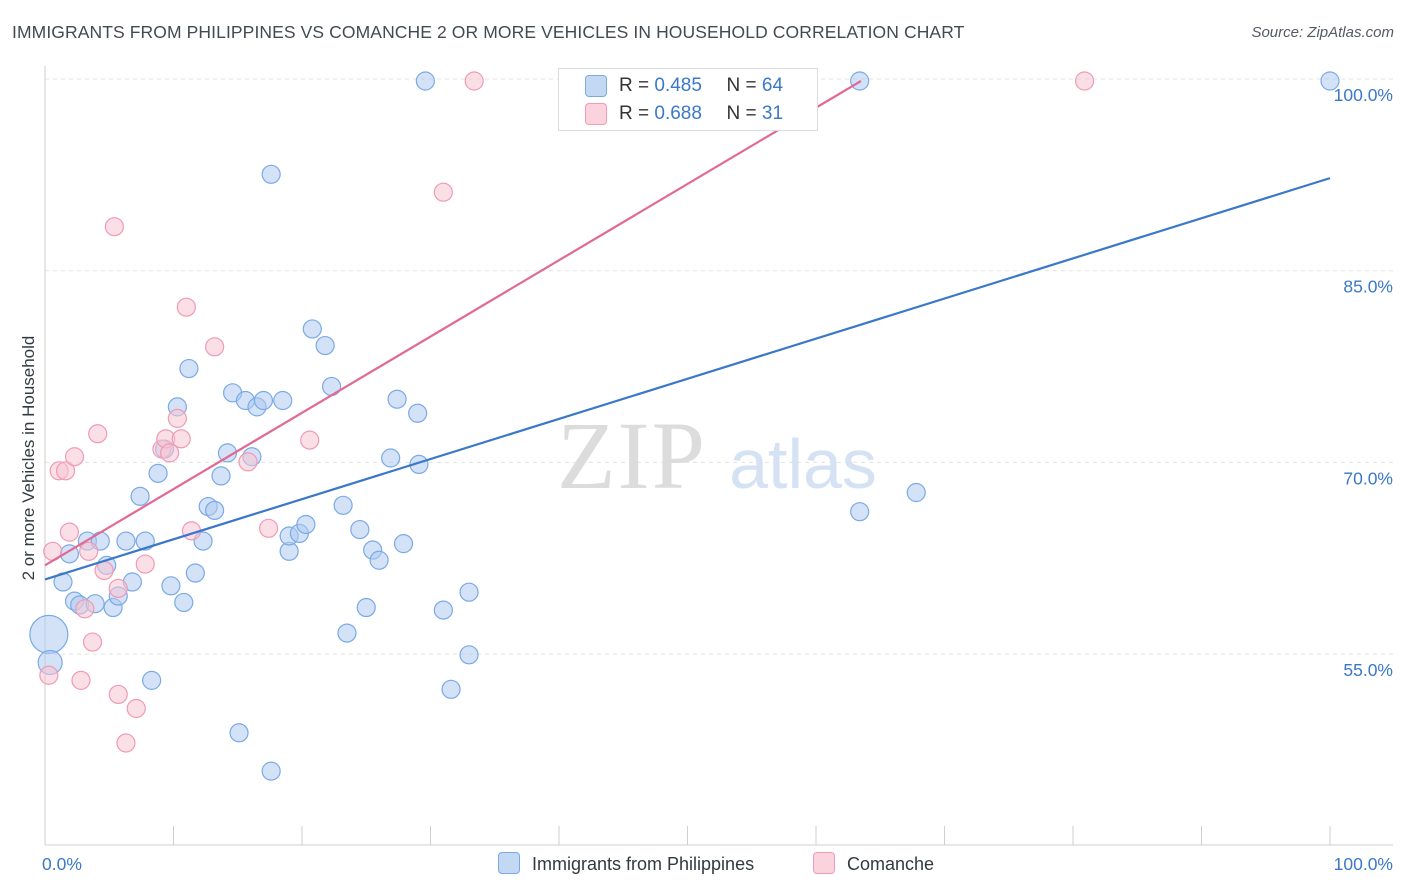  What do you see at coordinates (706, 114) in the screenshot?
I see `legend-text-comanche: R = 0.688 N = 31` at bounding box center [706, 114].